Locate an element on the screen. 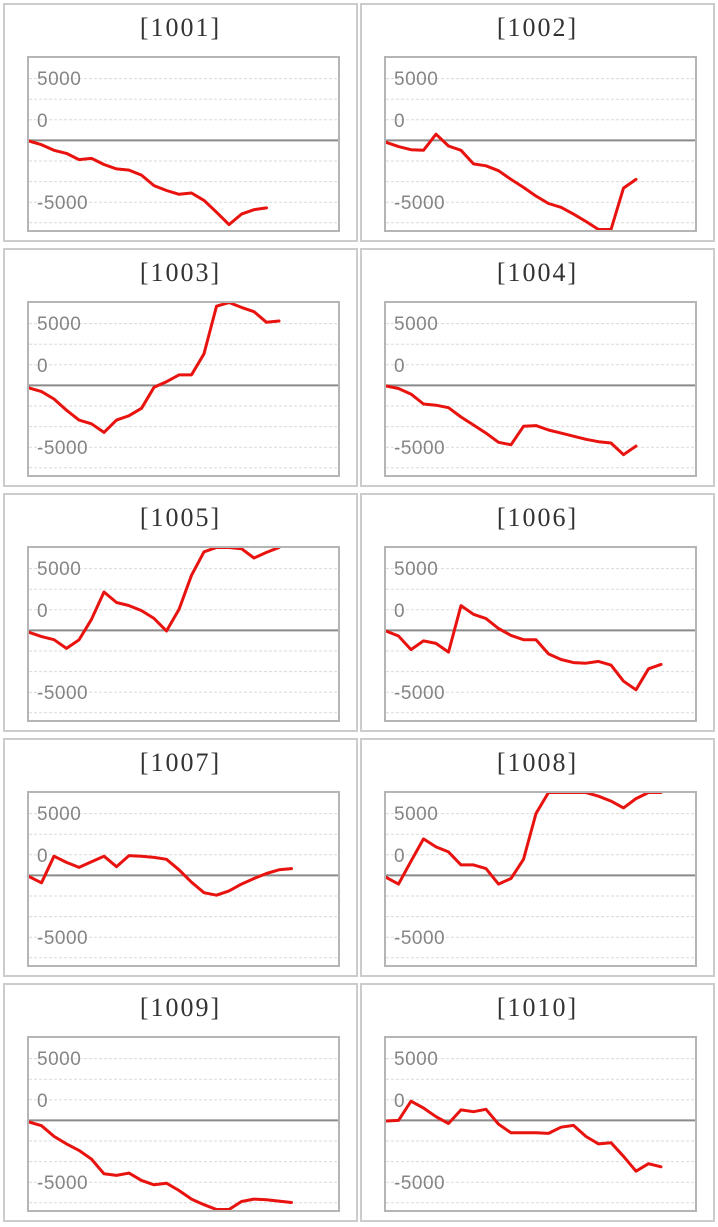 Image resolution: width=718 pixels, height=1227 pixels. machine-title: [1009] is located at coordinates (180, 1007).